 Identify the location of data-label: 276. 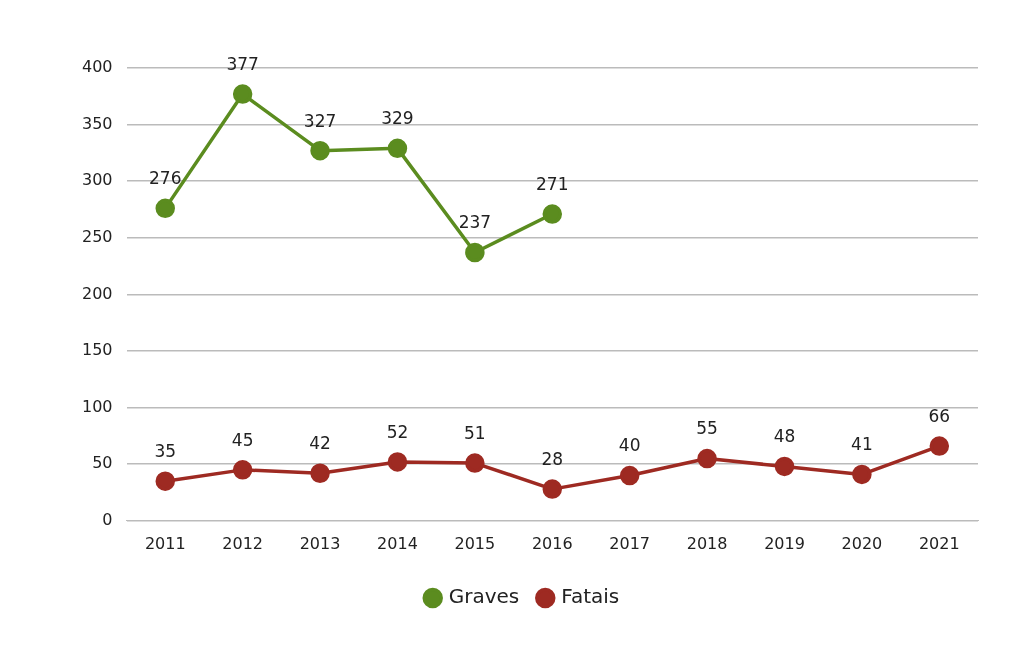
(165, 178).